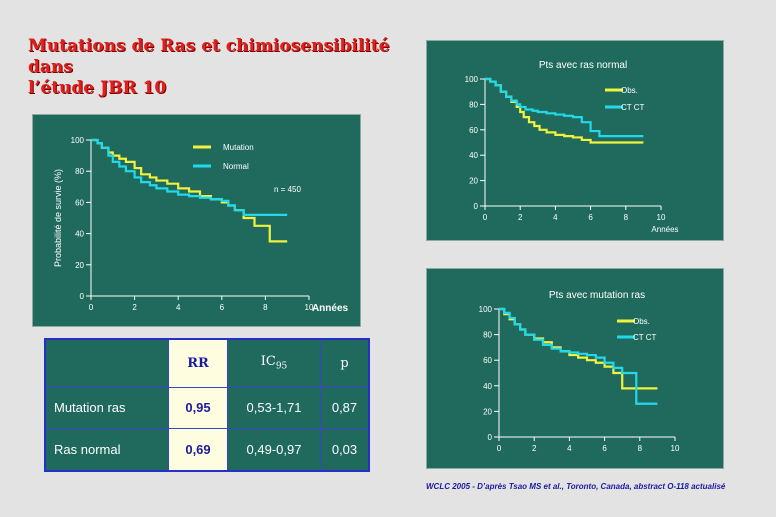 This screenshot has height=517, width=776. I want to click on table-header-empty, so click(106, 363).